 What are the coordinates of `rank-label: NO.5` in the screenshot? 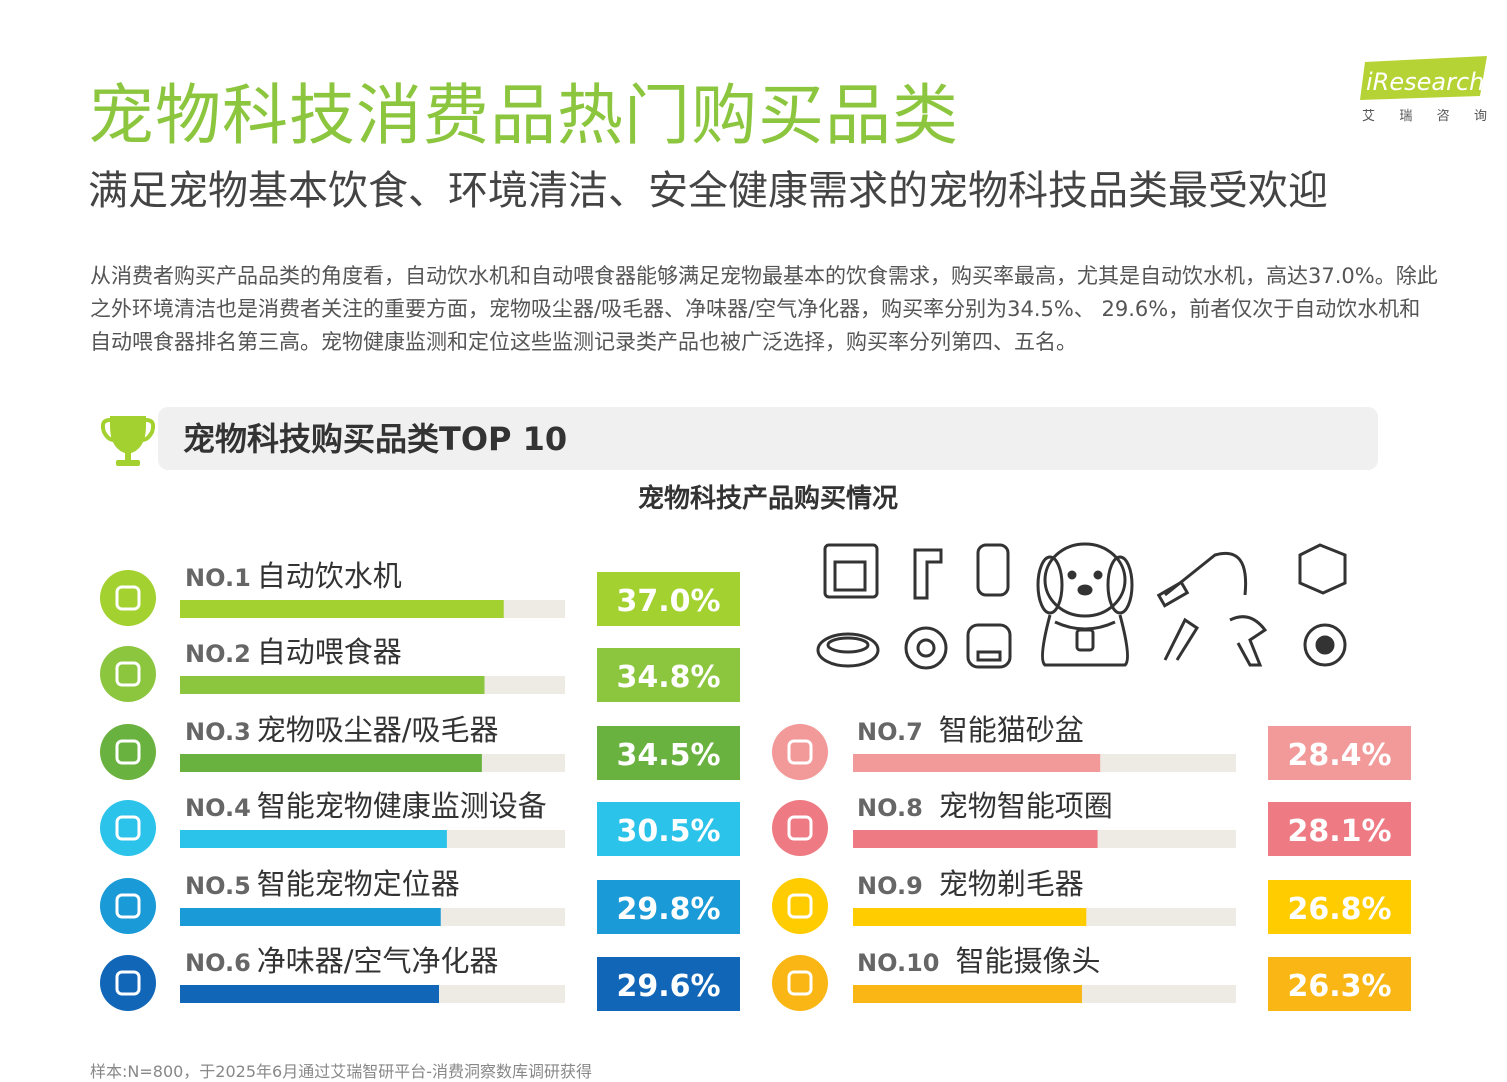 It's located at (218, 886).